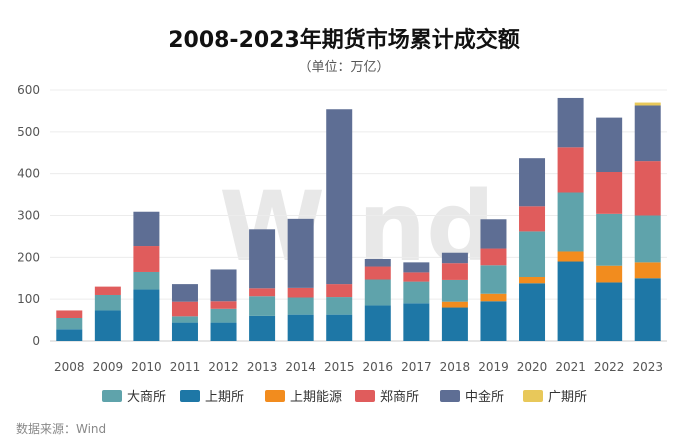 This screenshot has width=688, height=448. What do you see at coordinates (344, 67) in the screenshot?
I see `chart-subtitle: （单位：万亿）` at bounding box center [344, 67].